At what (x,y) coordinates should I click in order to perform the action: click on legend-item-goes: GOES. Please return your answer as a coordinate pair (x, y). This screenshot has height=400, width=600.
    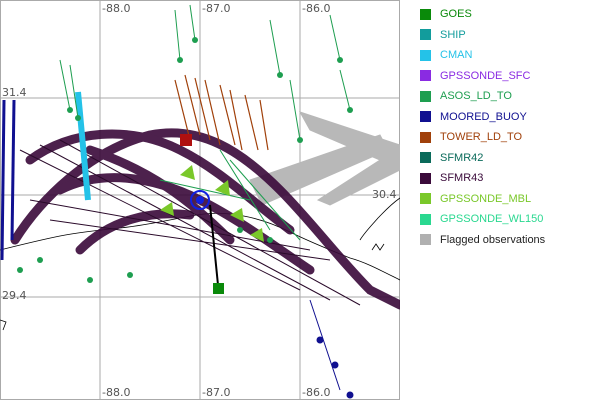
    Looking at the image, I should click on (508, 14).